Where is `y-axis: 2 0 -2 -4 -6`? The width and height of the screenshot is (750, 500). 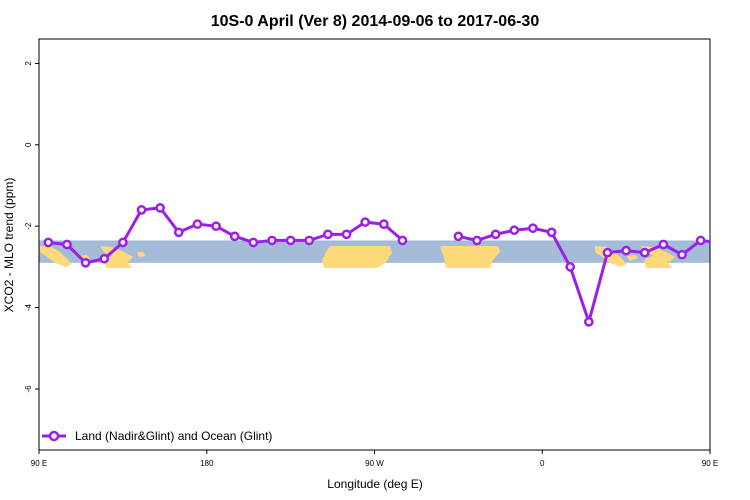 y-axis: 2 0 -2 -4 -6 is located at coordinates (31, 227).